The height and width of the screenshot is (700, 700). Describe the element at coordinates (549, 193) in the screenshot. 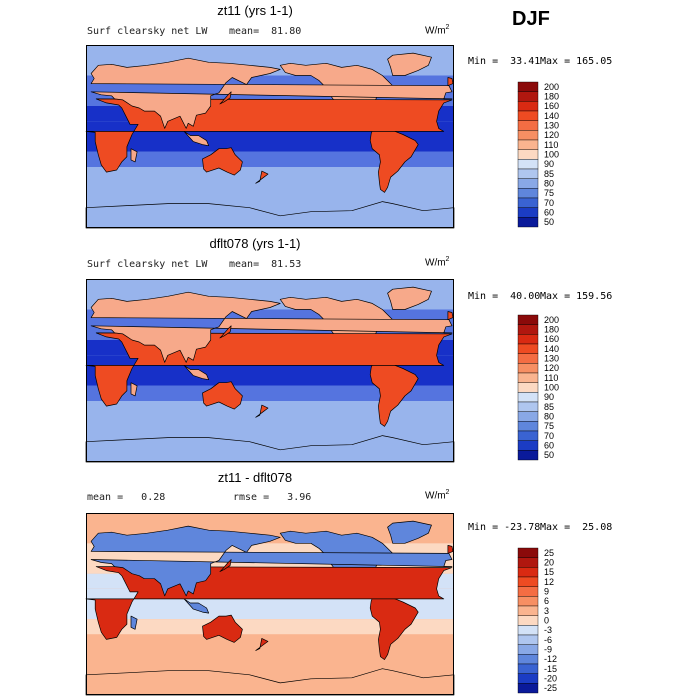

I see `colorbar-tick-label: 75` at that location.